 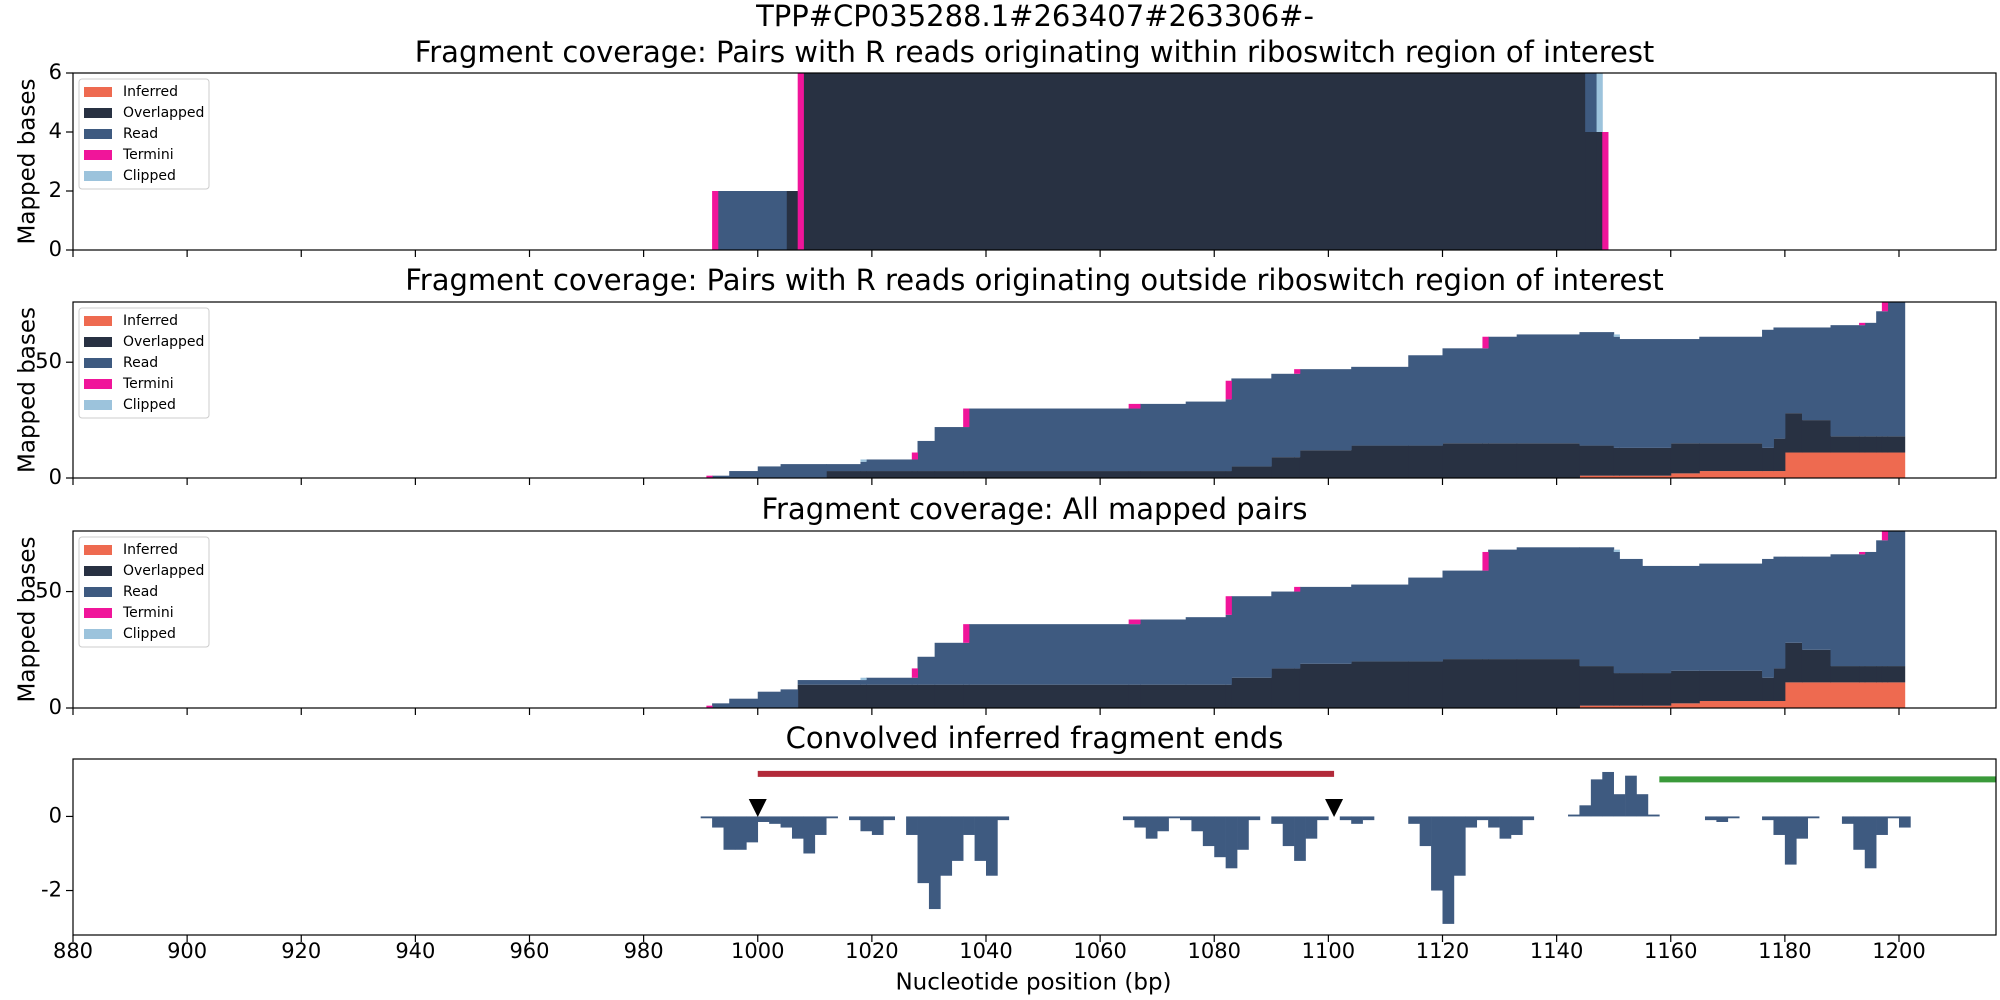 What do you see at coordinates (73, 951) in the screenshot?
I see `x-tick-label: 880` at bounding box center [73, 951].